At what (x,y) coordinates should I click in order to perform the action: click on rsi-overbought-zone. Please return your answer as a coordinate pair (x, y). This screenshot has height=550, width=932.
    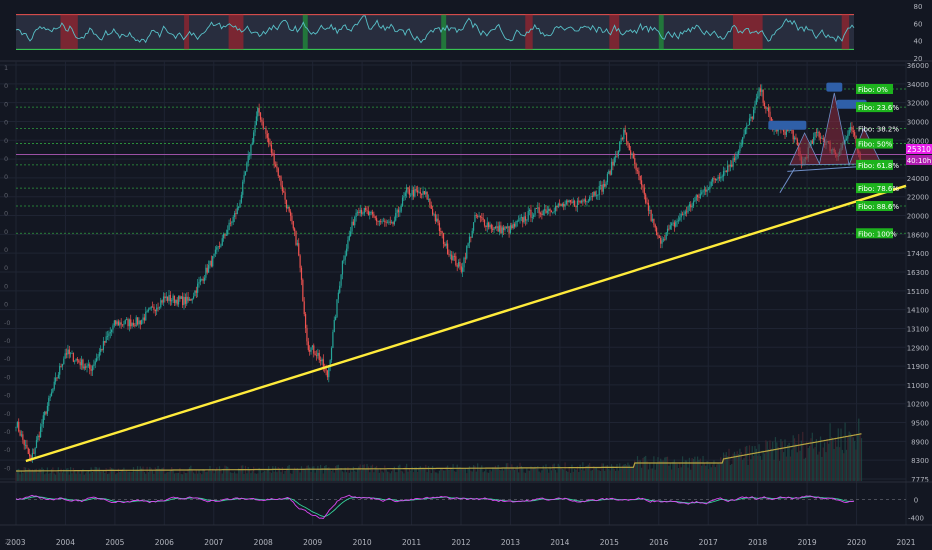
    Looking at the image, I should click on (747, 32).